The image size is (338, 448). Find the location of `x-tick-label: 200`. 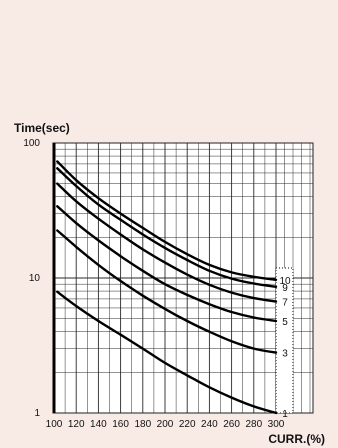

x-tick-label: 200 is located at coordinates (165, 424).